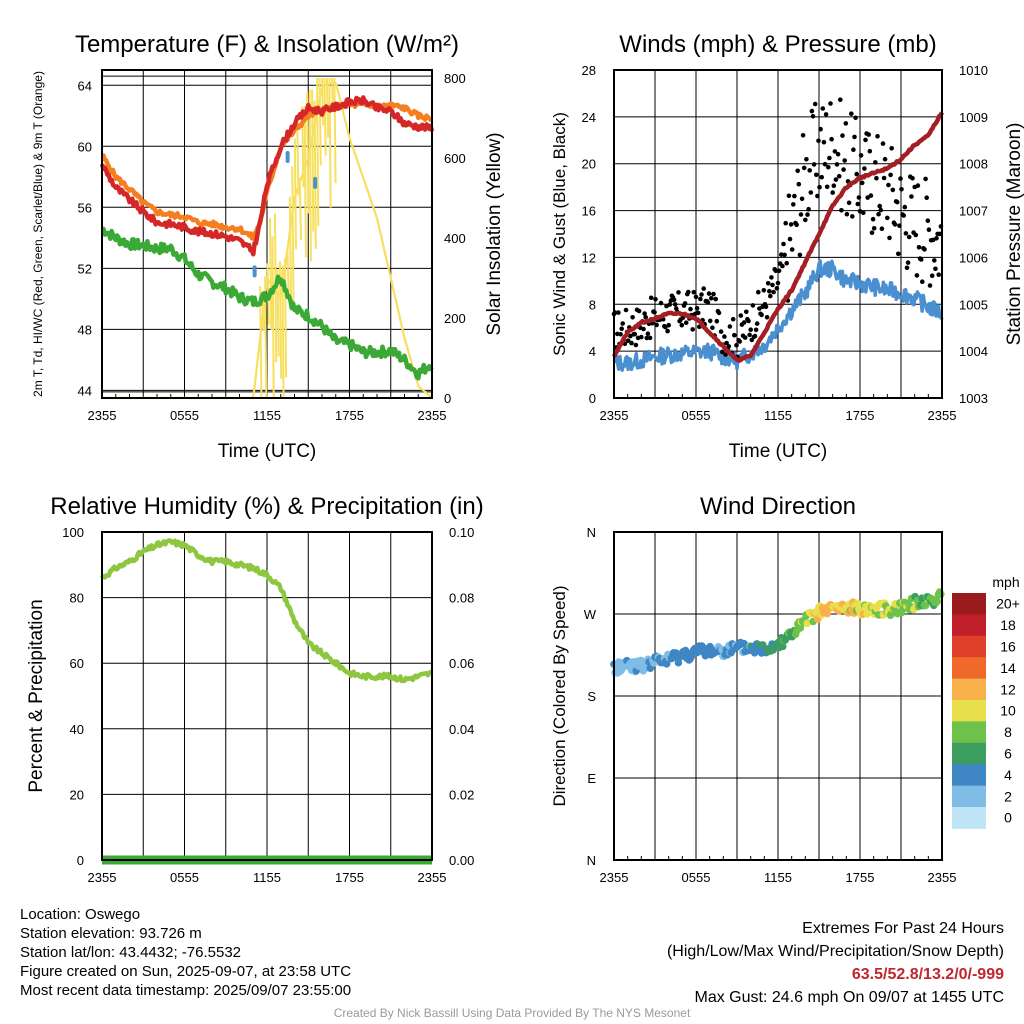  I want to click on x-axis-label: Time (UTC), so click(778, 451).